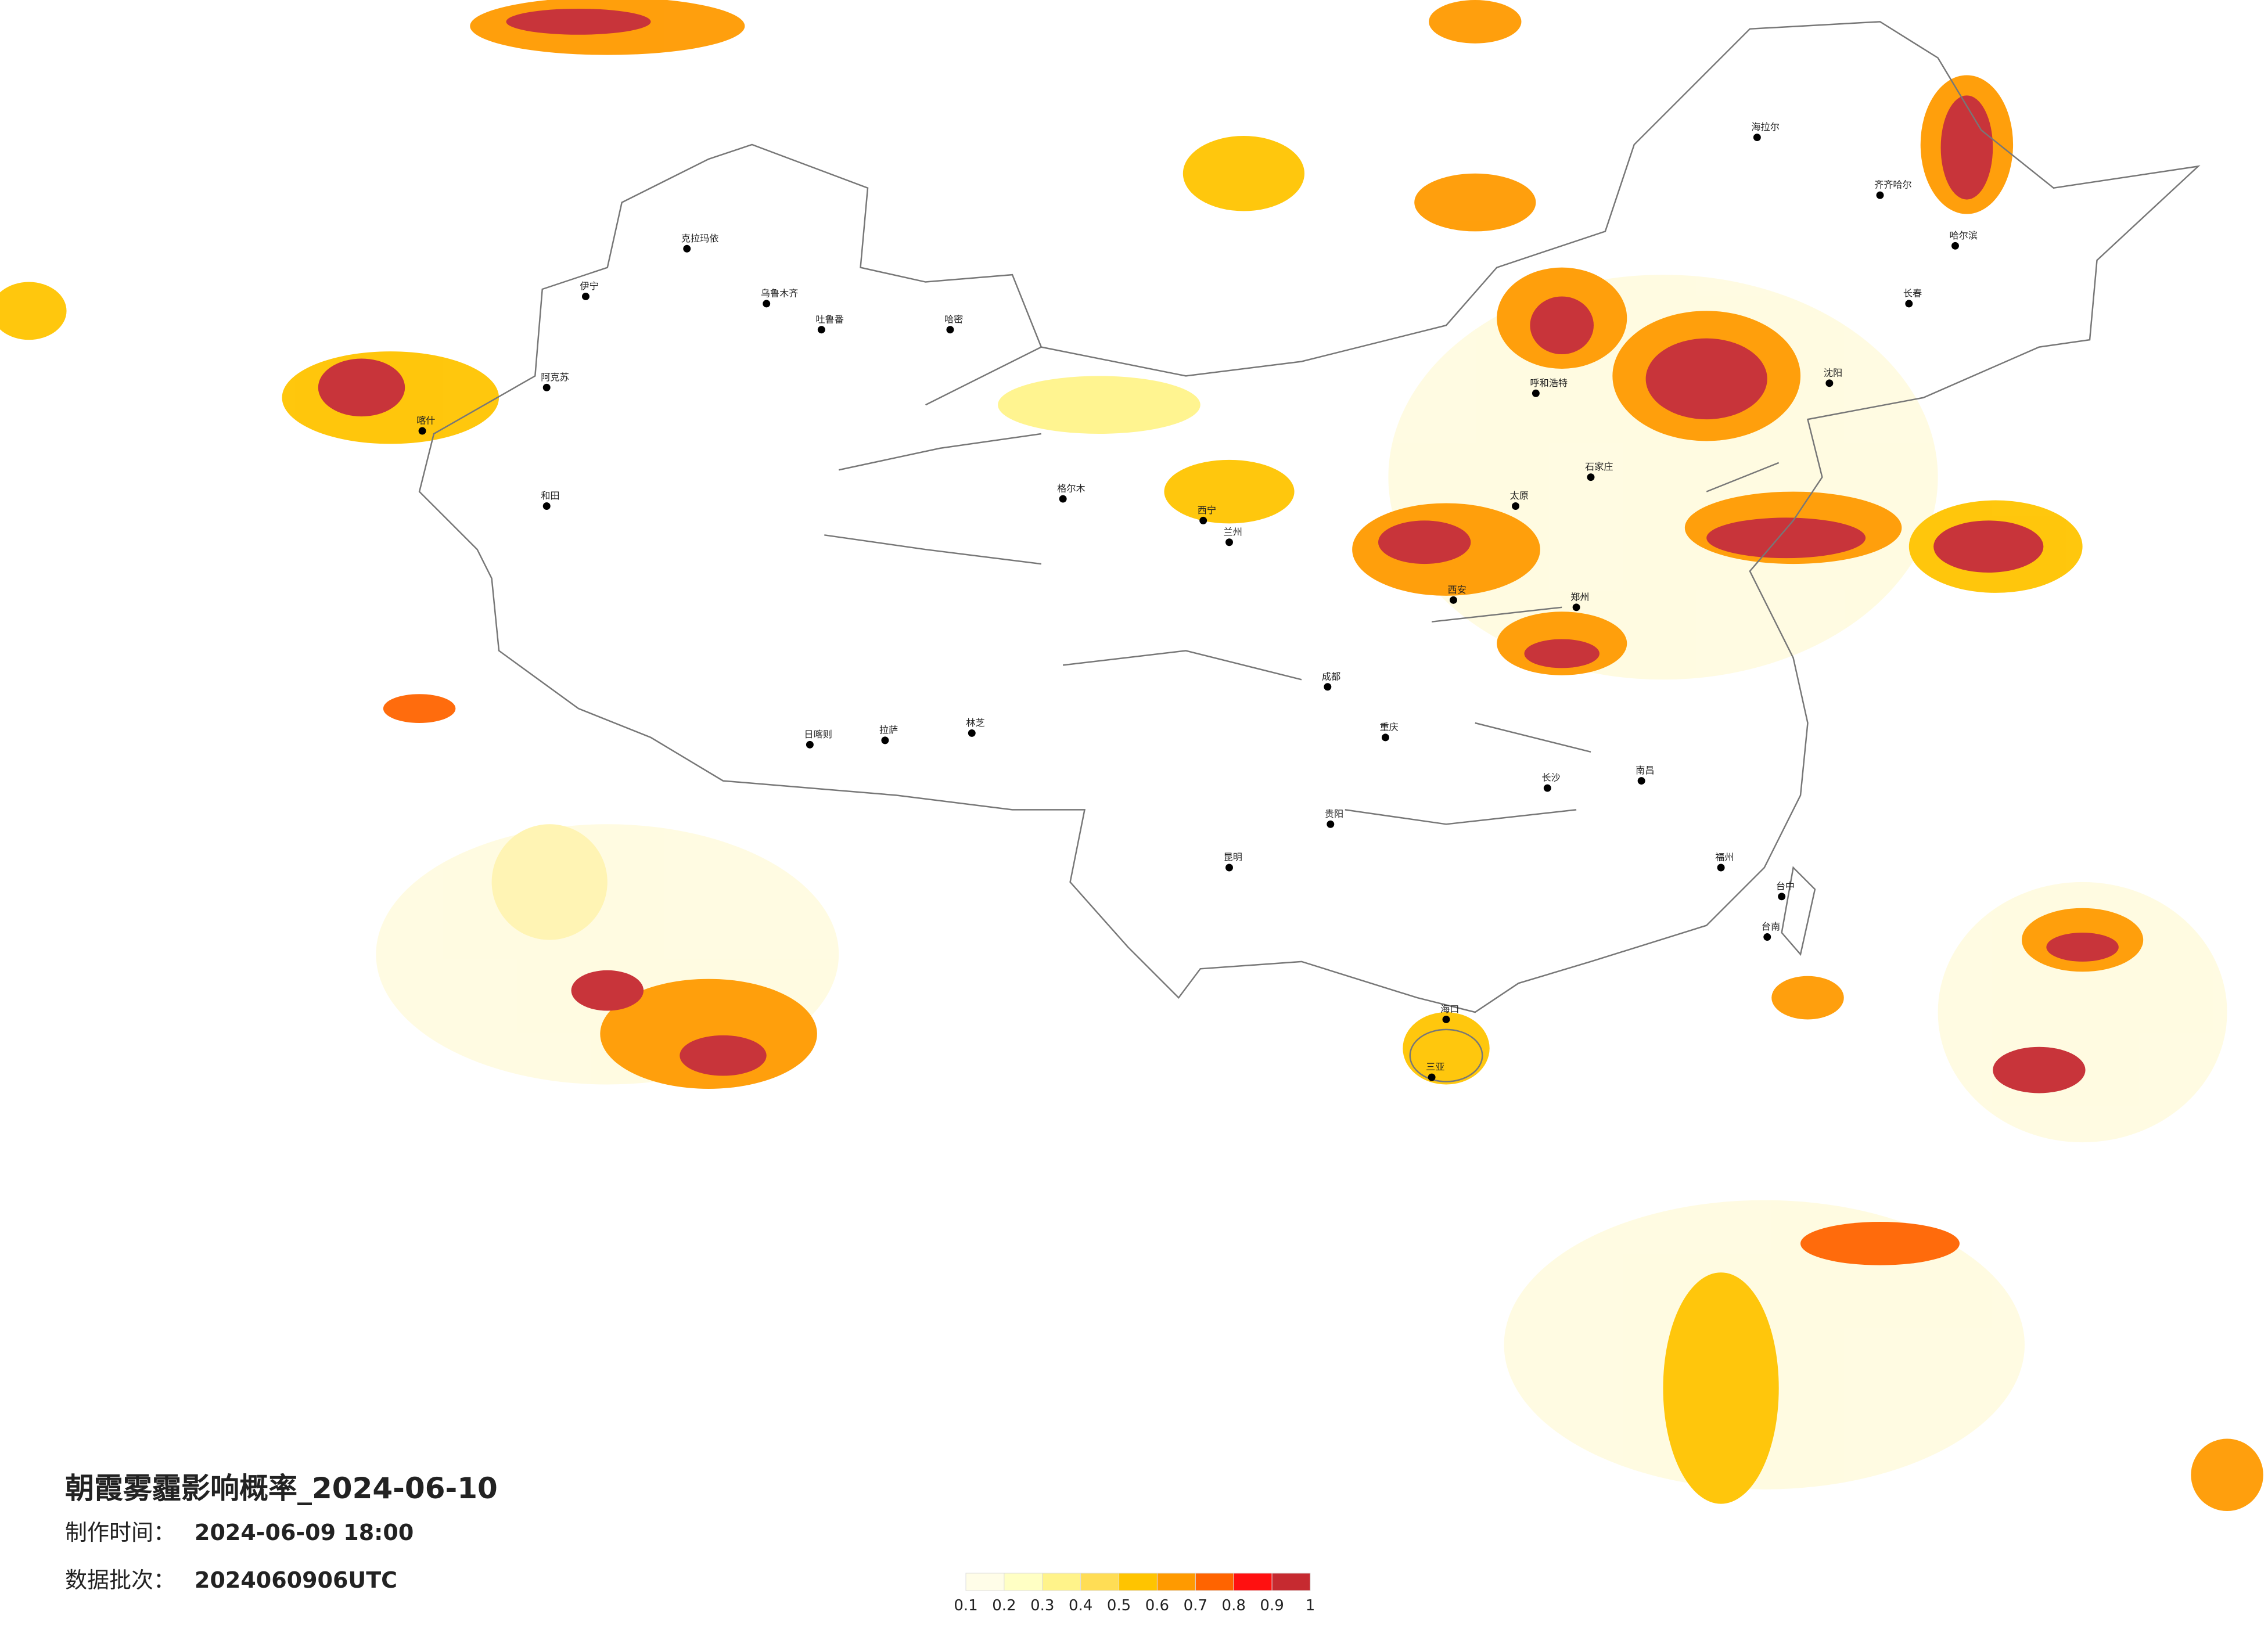 The image size is (2268, 1626). Describe the element at coordinates (1449, 1009) in the screenshot. I see `city-label: 海口` at that location.